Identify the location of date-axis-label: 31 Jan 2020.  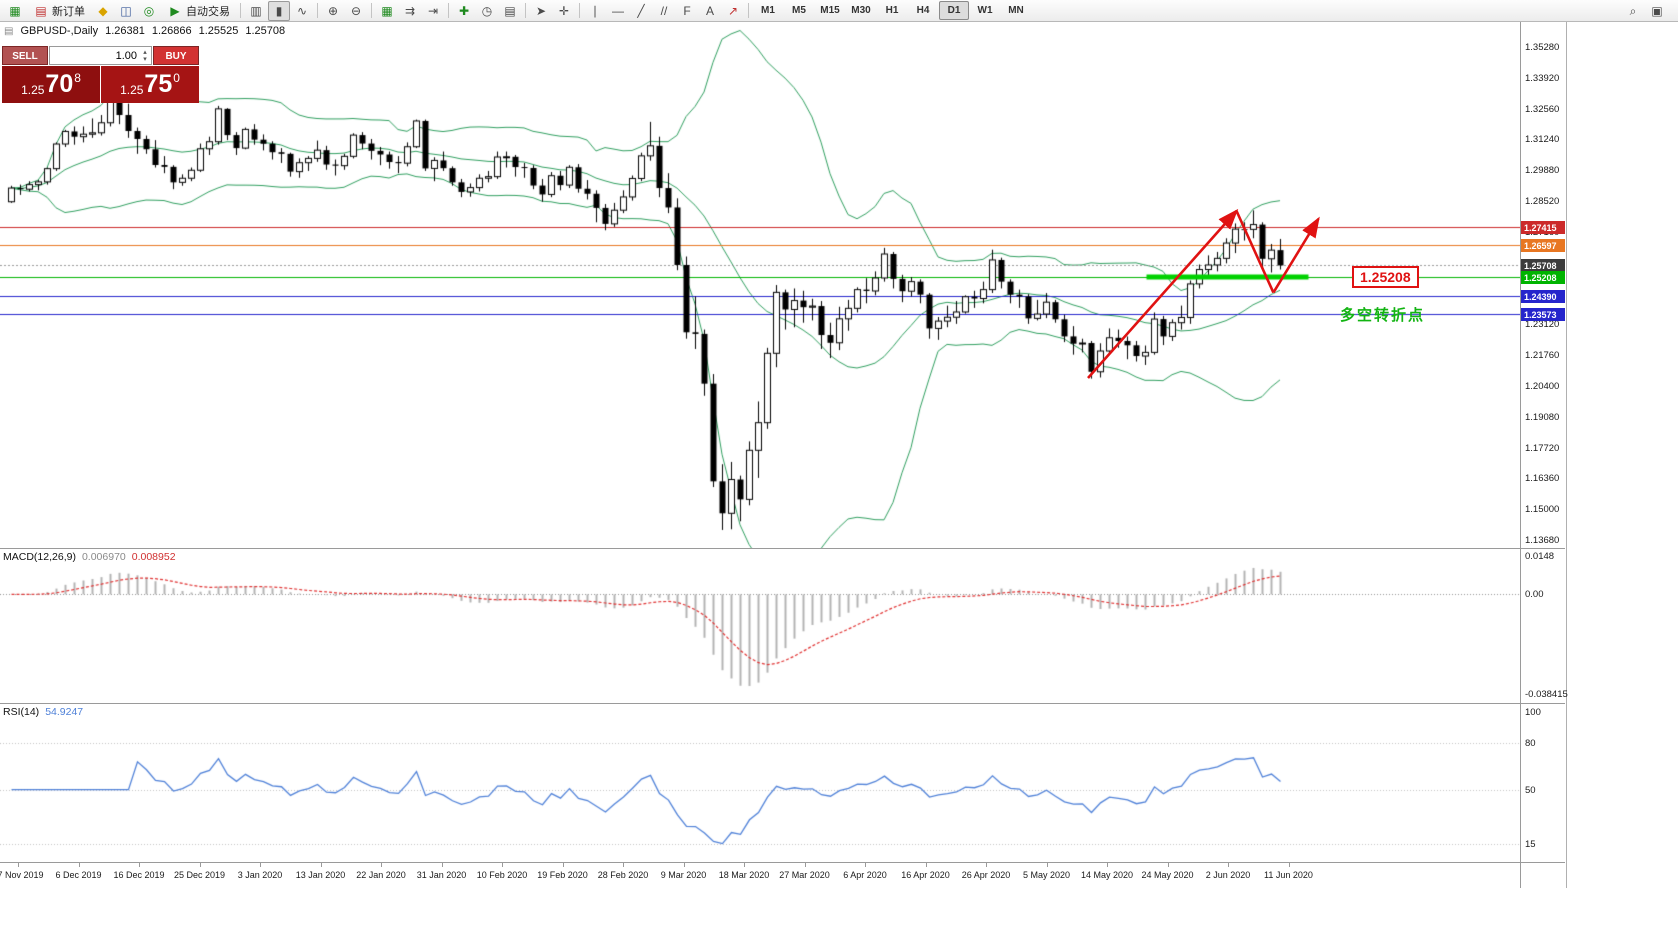
(441, 875).